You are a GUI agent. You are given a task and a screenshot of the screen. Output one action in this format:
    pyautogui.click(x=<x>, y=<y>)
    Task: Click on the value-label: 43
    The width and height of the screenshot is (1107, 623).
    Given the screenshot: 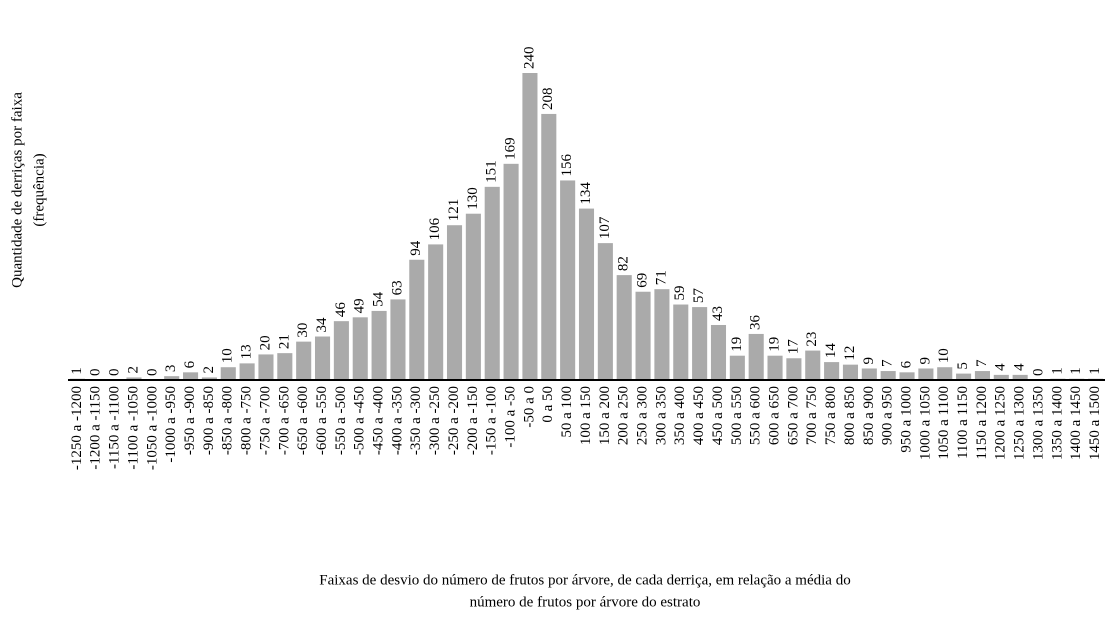 What is the action you would take?
    pyautogui.click(x=718, y=313)
    